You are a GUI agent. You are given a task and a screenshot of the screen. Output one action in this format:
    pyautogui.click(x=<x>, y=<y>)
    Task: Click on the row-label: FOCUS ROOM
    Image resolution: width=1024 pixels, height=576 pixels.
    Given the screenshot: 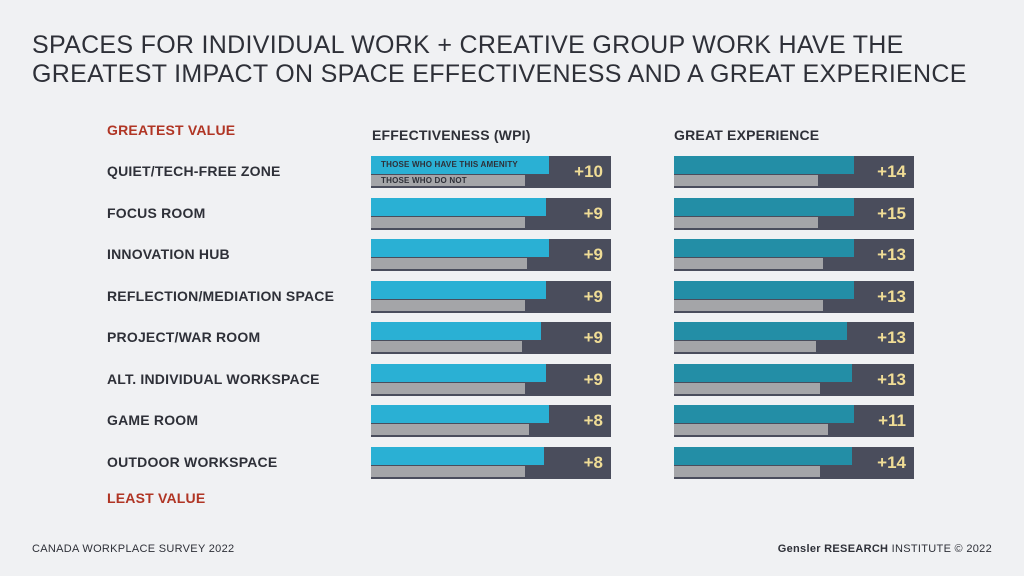 What is the action you would take?
    pyautogui.click(x=156, y=213)
    